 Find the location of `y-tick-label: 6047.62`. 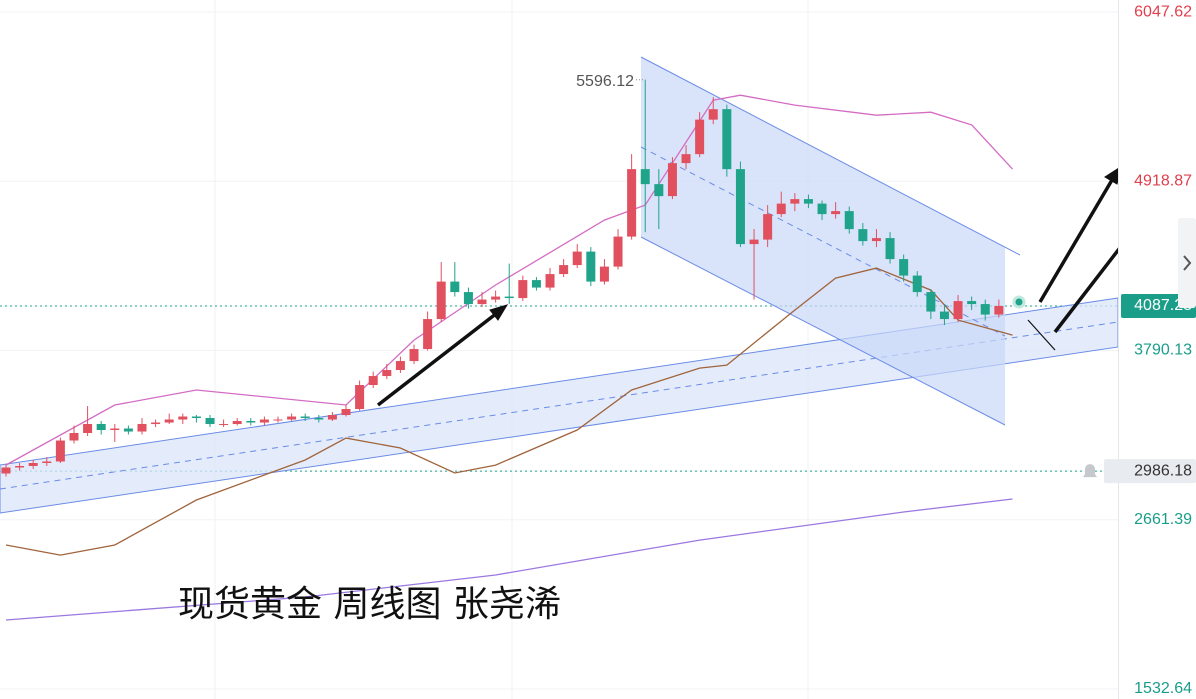

y-tick-label: 6047.62 is located at coordinates (1163, 11).